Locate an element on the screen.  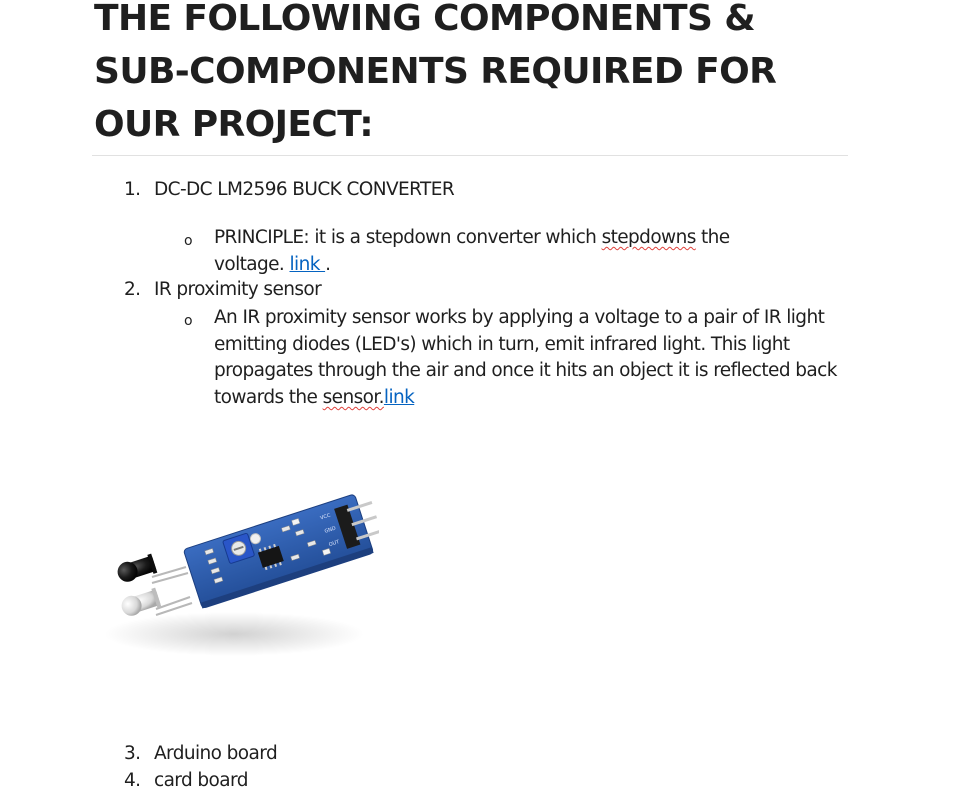
ir-proximity-sensor-module-photo: VCC GND OUT is located at coordinates (238, 582).